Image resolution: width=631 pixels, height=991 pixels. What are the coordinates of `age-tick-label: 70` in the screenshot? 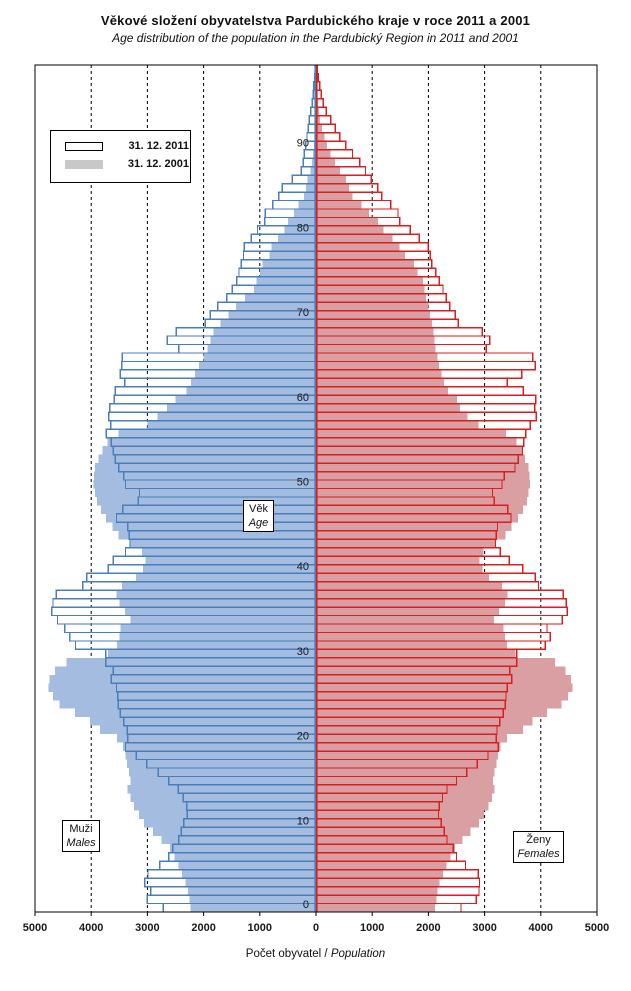 It's located at (303, 313).